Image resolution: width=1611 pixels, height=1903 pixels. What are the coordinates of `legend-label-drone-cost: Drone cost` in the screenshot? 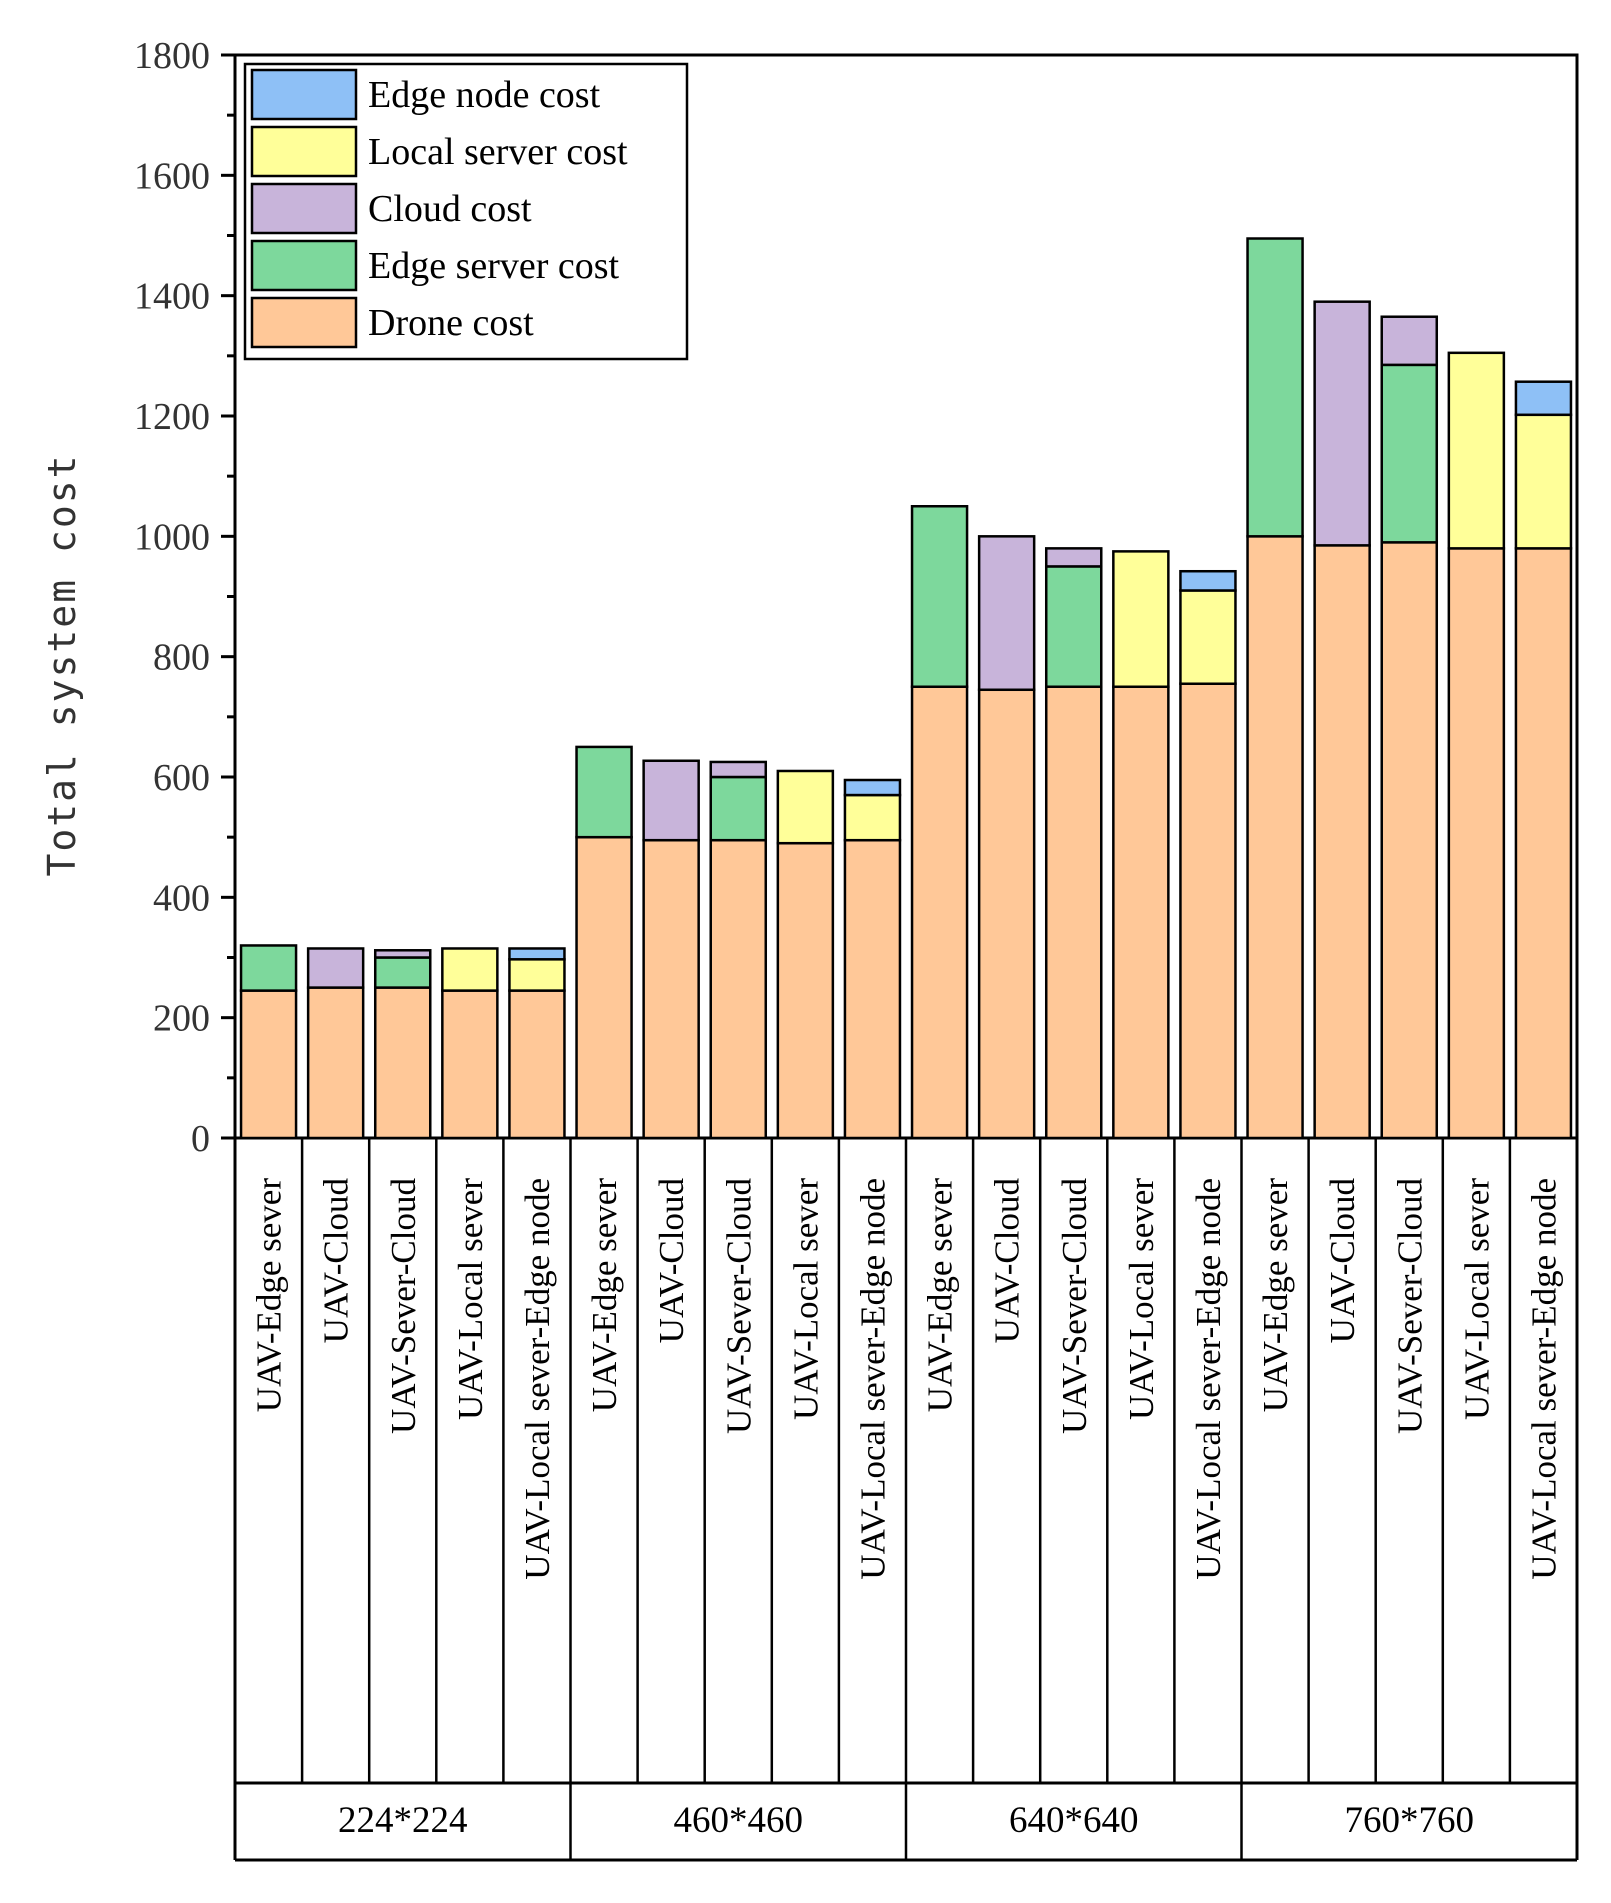 It's located at (451, 323).